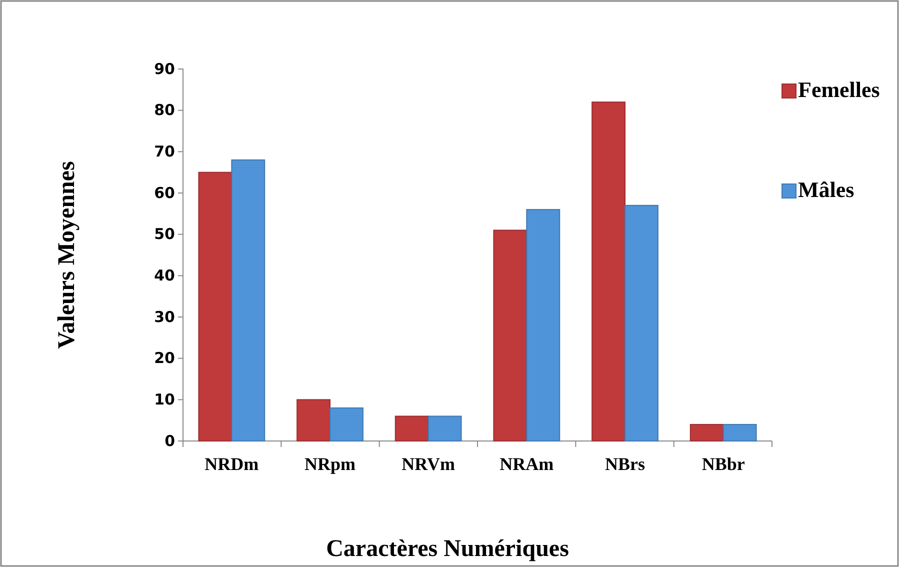  I want to click on x-tick-label: NBrs, so click(624, 464).